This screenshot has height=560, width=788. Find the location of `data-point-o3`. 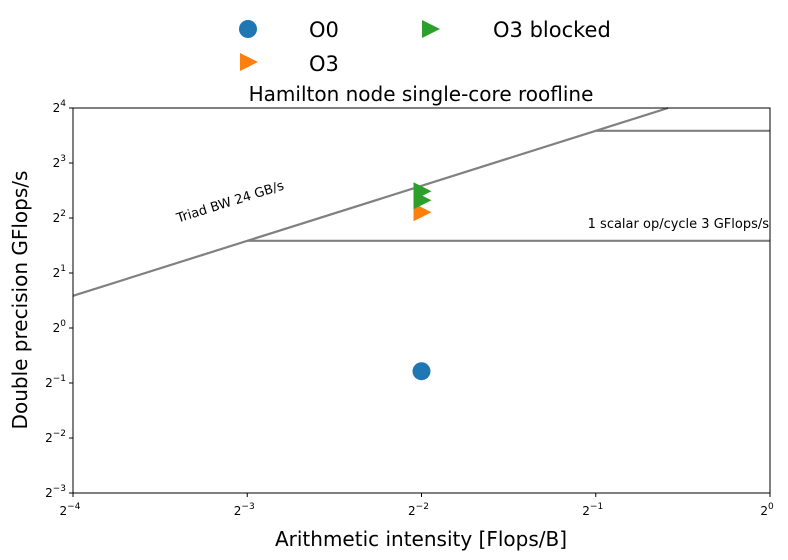

data-point-o3 is located at coordinates (422, 212).